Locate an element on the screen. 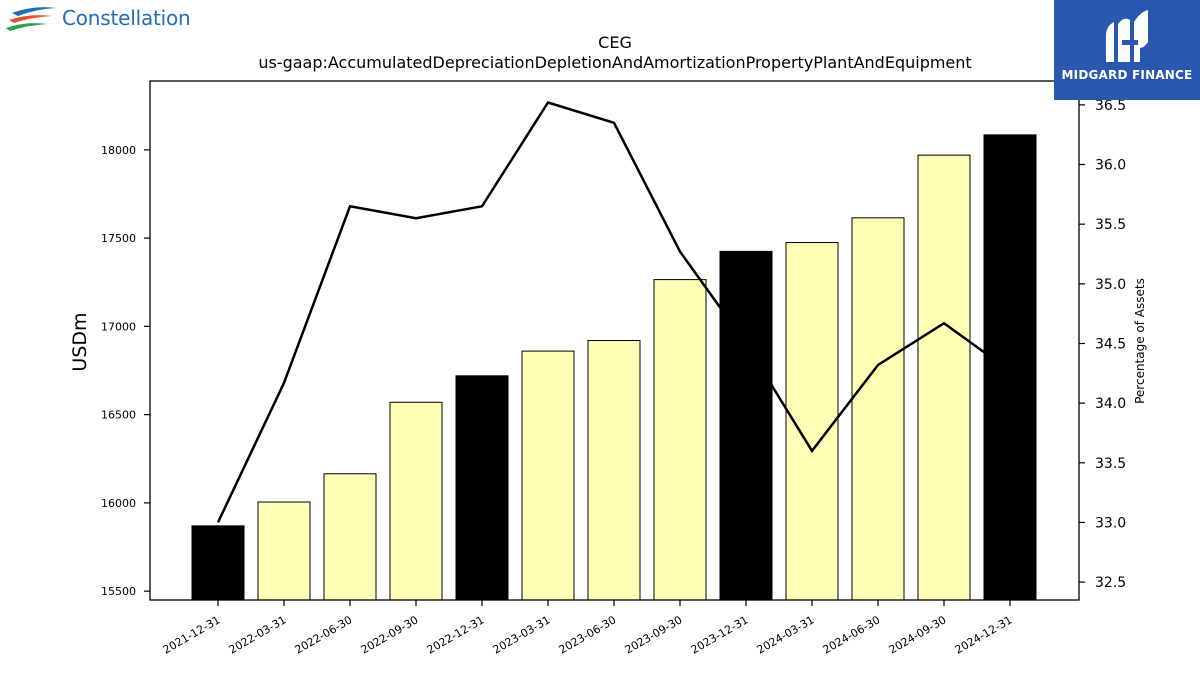  x-tick-label: 2022-09-30 is located at coordinates (390, 634).